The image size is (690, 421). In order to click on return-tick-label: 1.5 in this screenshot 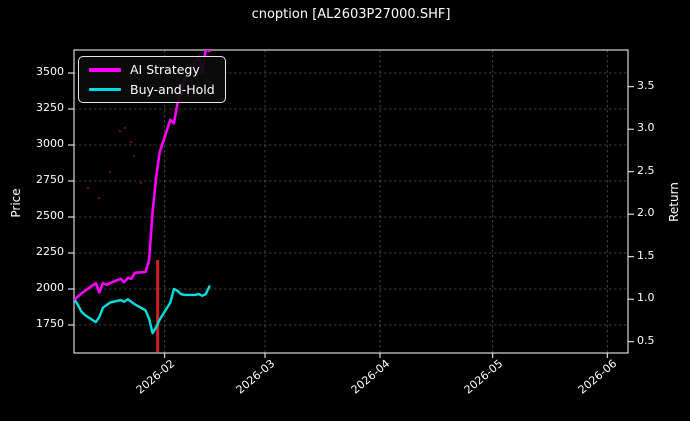, I will do `click(646, 255)`.